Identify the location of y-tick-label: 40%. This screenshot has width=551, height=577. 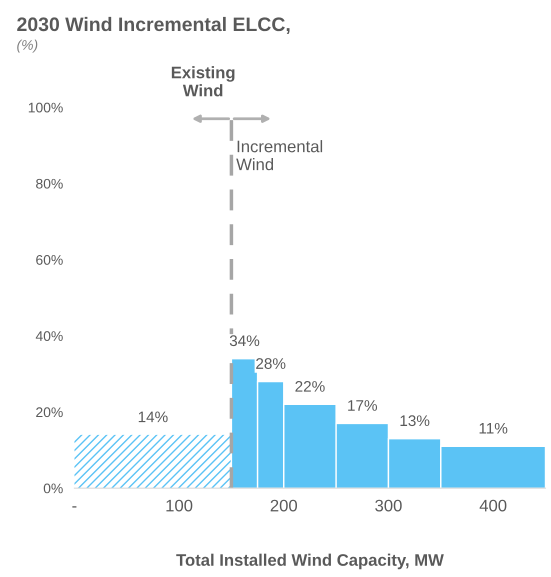
(49, 336).